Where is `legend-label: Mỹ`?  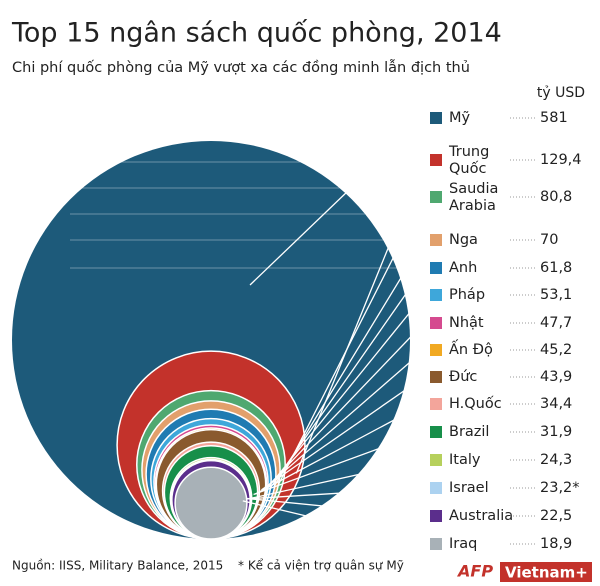 legend-label: Mỹ is located at coordinates (460, 118).